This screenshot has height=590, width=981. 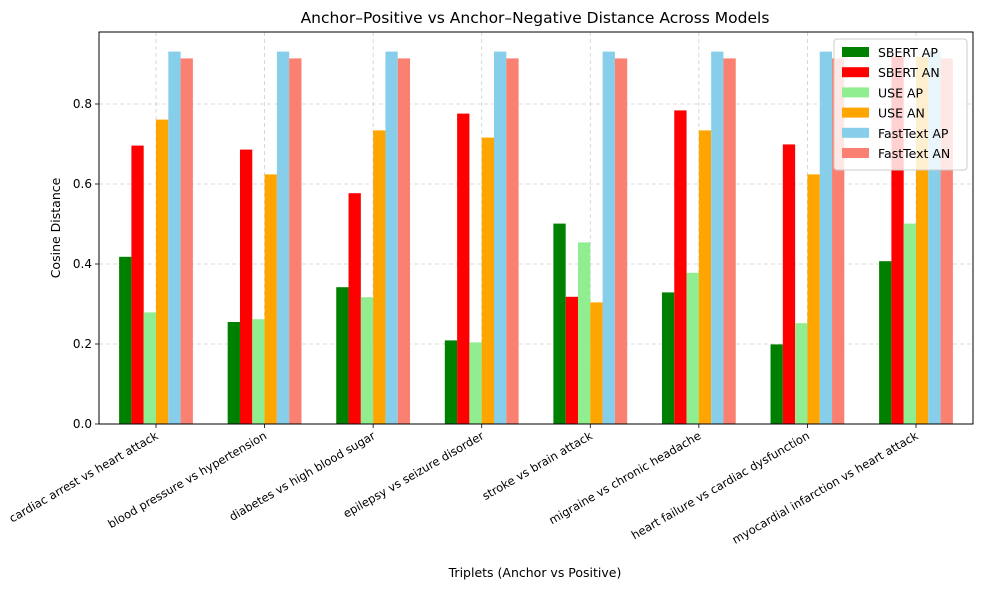 What do you see at coordinates (720, 485) in the screenshot?
I see `x-tick-label: heart failure vs cardiac dysfunction` at bounding box center [720, 485].